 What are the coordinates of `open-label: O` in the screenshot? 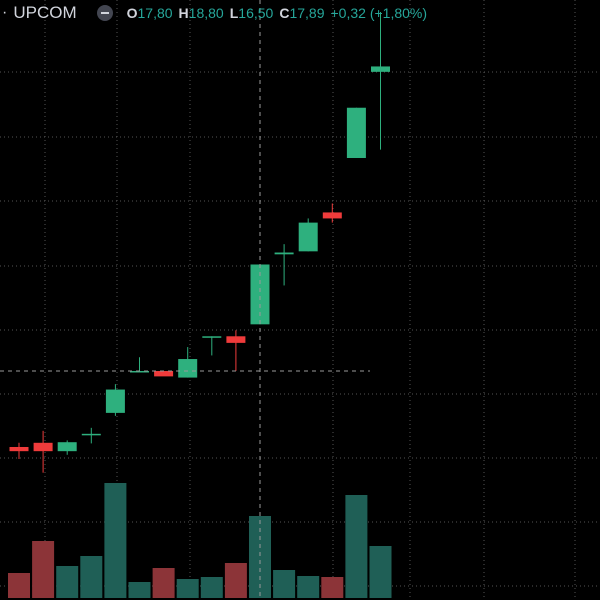 It's located at (132, 13).